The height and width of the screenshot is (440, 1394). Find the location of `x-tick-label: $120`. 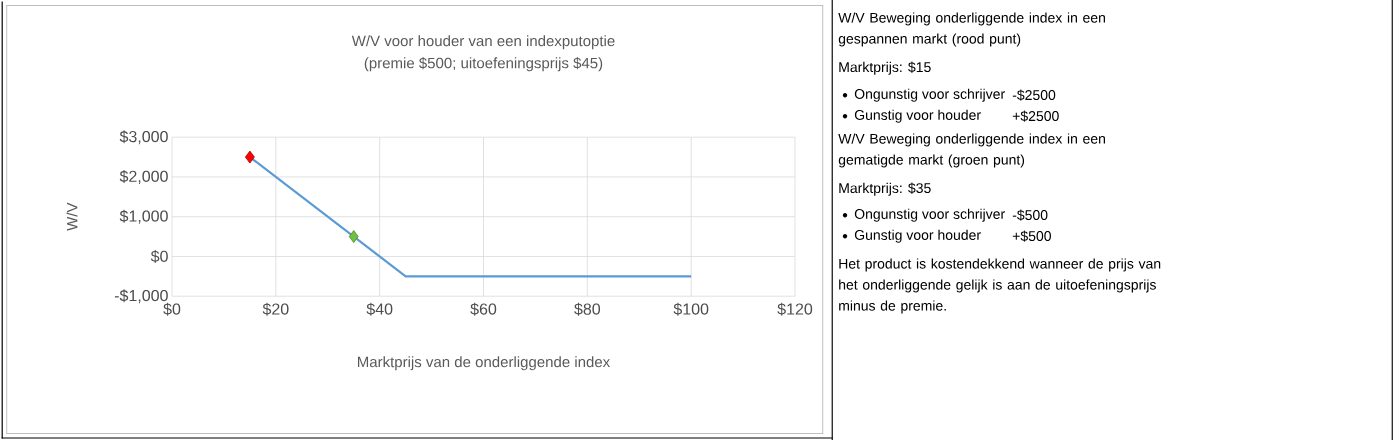

x-tick-label: $120 is located at coordinates (795, 309).